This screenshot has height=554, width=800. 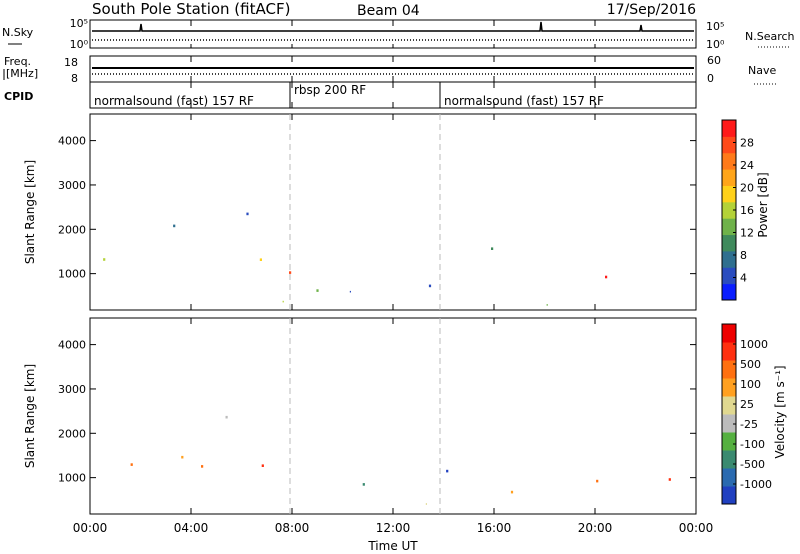 What do you see at coordinates (494, 528) in the screenshot?
I see `x-tick-label: 16:00` at bounding box center [494, 528].